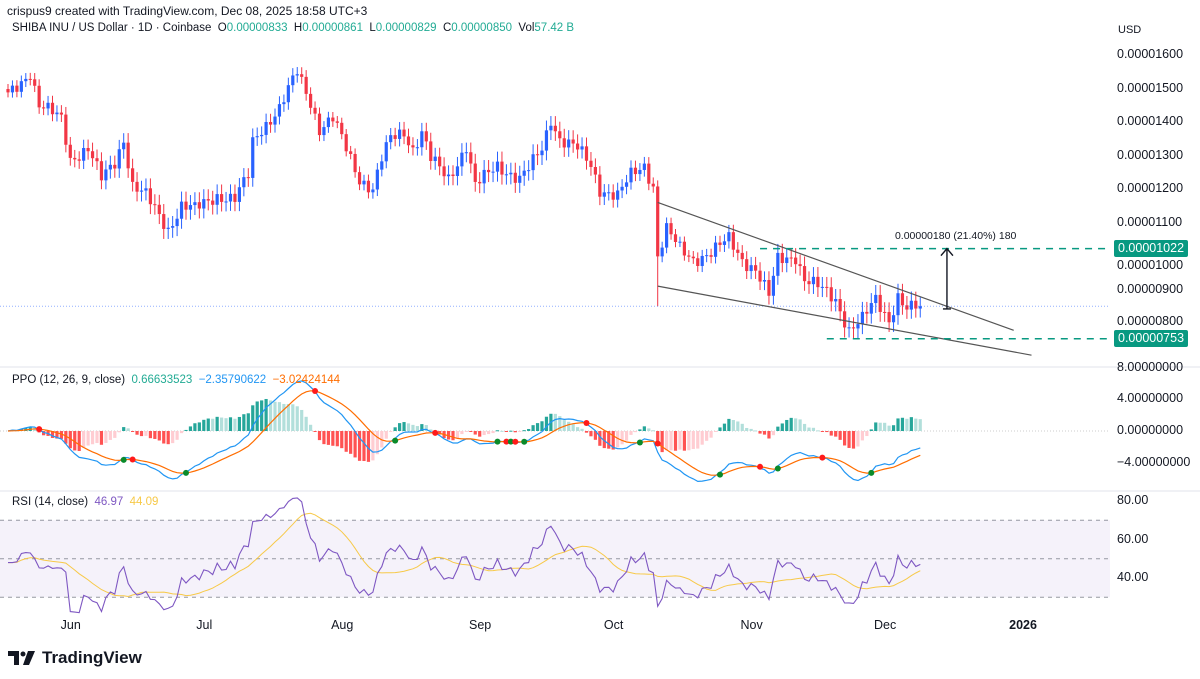 This screenshot has height=679, width=1200. I want to click on ppo-axis-label: 4.00000000, so click(1150, 398).